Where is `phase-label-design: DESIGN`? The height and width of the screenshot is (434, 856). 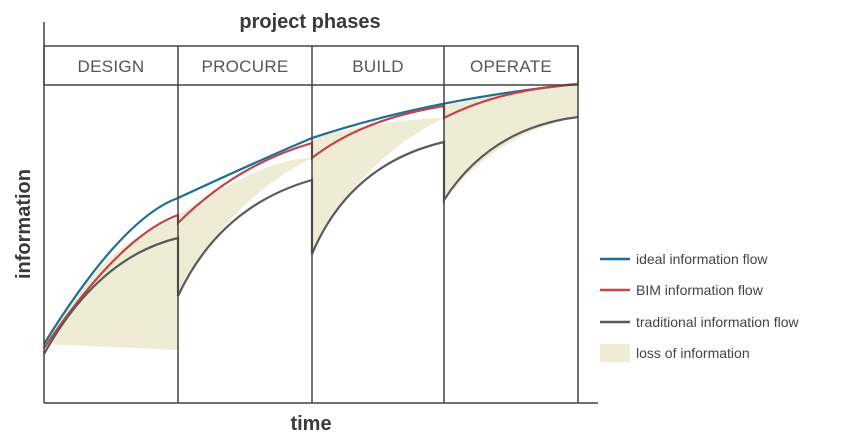
phase-label-design: DESIGN is located at coordinates (111, 66).